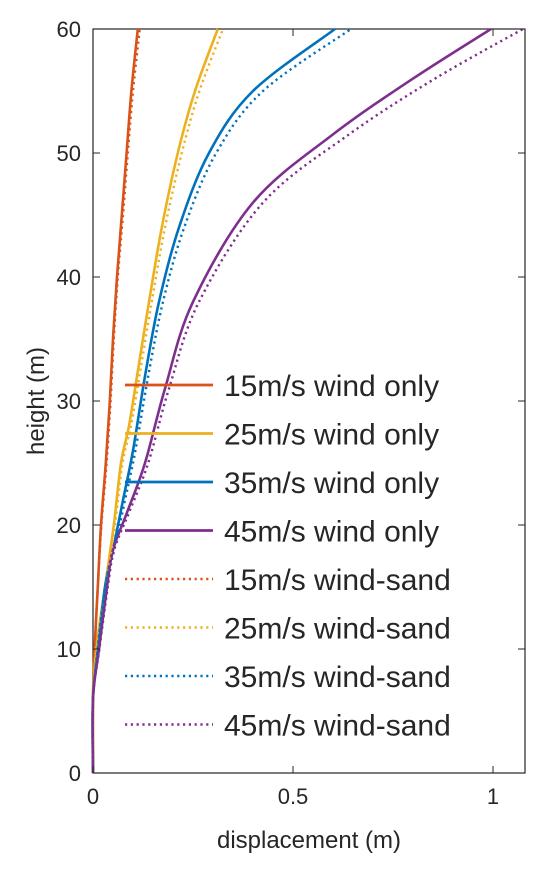 The height and width of the screenshot is (869, 550). I want to click on x-tick-label: 0.5, so click(293, 796).